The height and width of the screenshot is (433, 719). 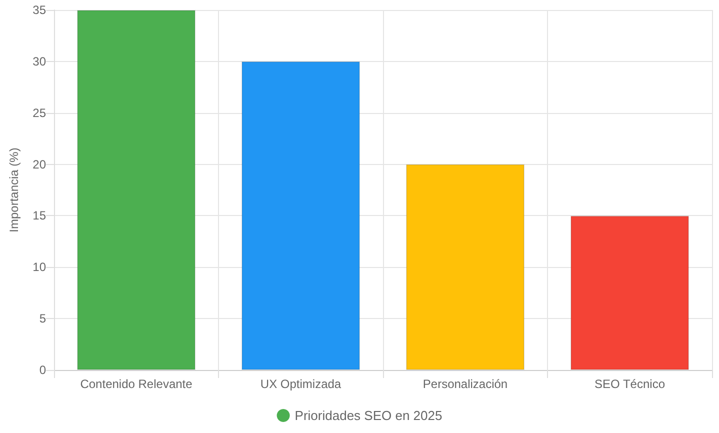 What do you see at coordinates (42, 319) in the screenshot?
I see `y-tick-label: 5` at bounding box center [42, 319].